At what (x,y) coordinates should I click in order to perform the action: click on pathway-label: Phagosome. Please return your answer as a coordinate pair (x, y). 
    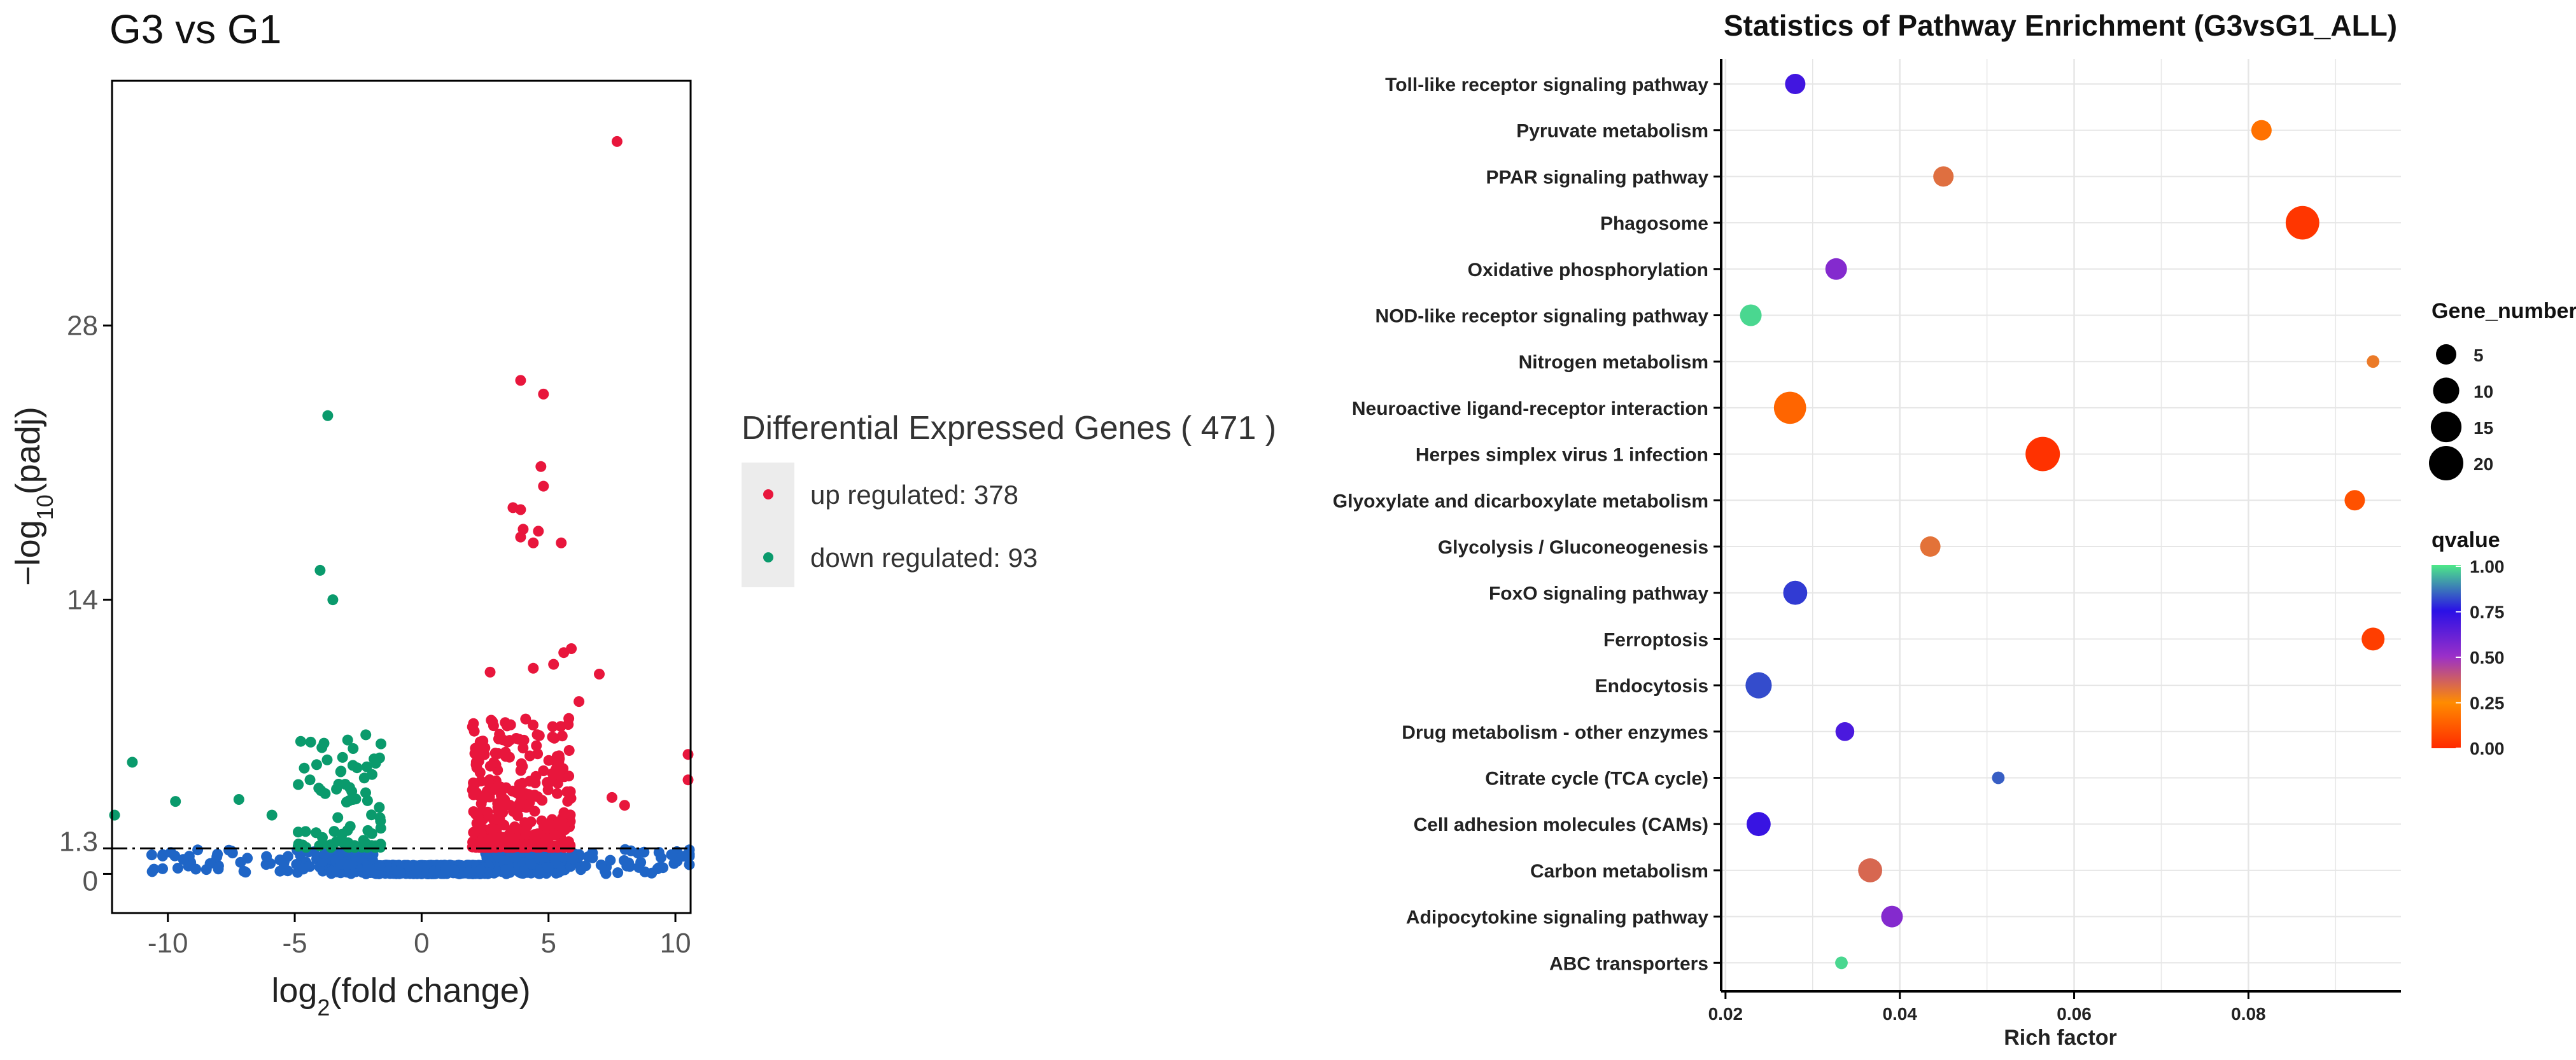
    Looking at the image, I should click on (1654, 223).